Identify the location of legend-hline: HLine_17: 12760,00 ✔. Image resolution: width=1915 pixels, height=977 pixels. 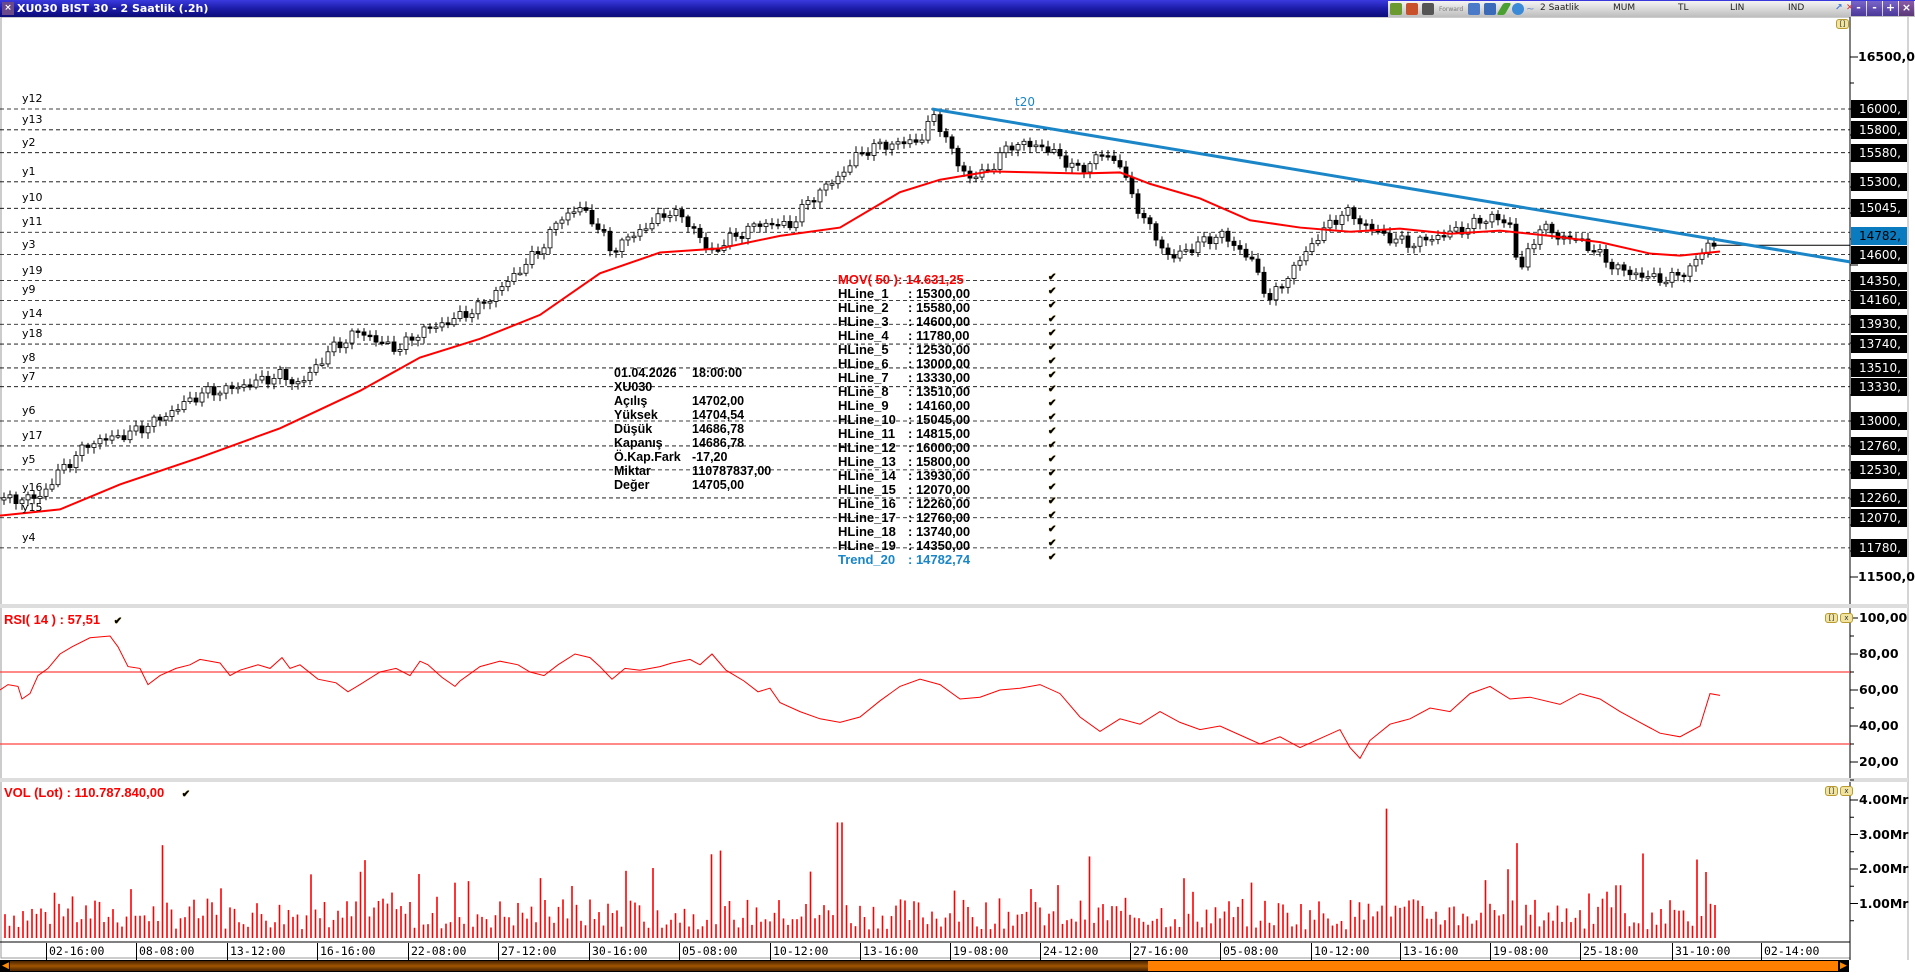
(947, 517).